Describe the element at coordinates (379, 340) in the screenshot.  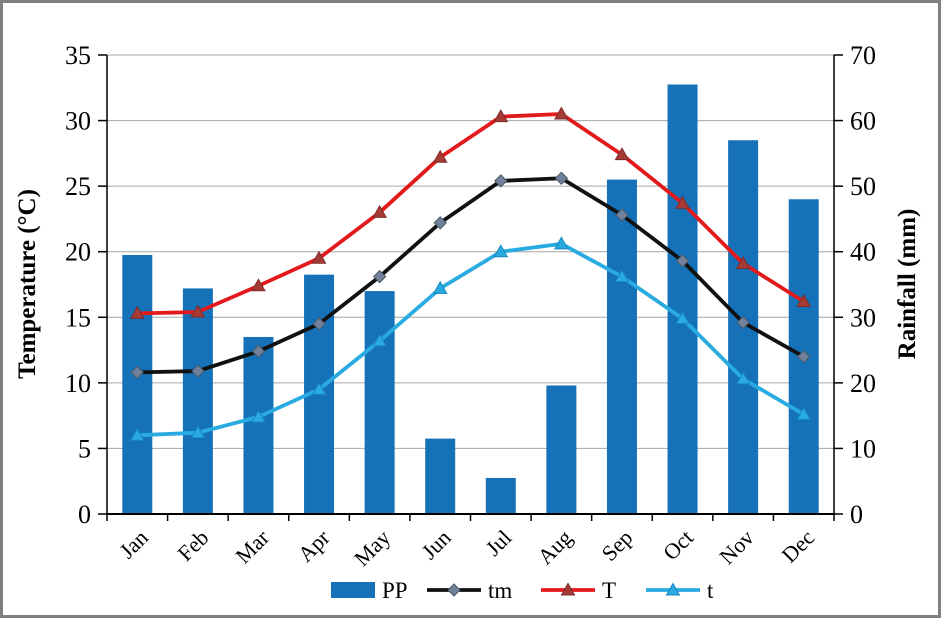
I see `point-t-may` at that location.